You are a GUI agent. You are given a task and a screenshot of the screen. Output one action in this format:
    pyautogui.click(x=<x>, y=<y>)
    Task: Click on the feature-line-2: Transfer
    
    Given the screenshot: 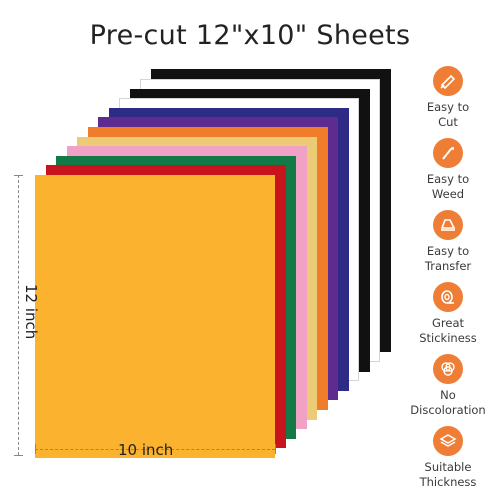 What is the action you would take?
    pyautogui.click(x=448, y=266)
    